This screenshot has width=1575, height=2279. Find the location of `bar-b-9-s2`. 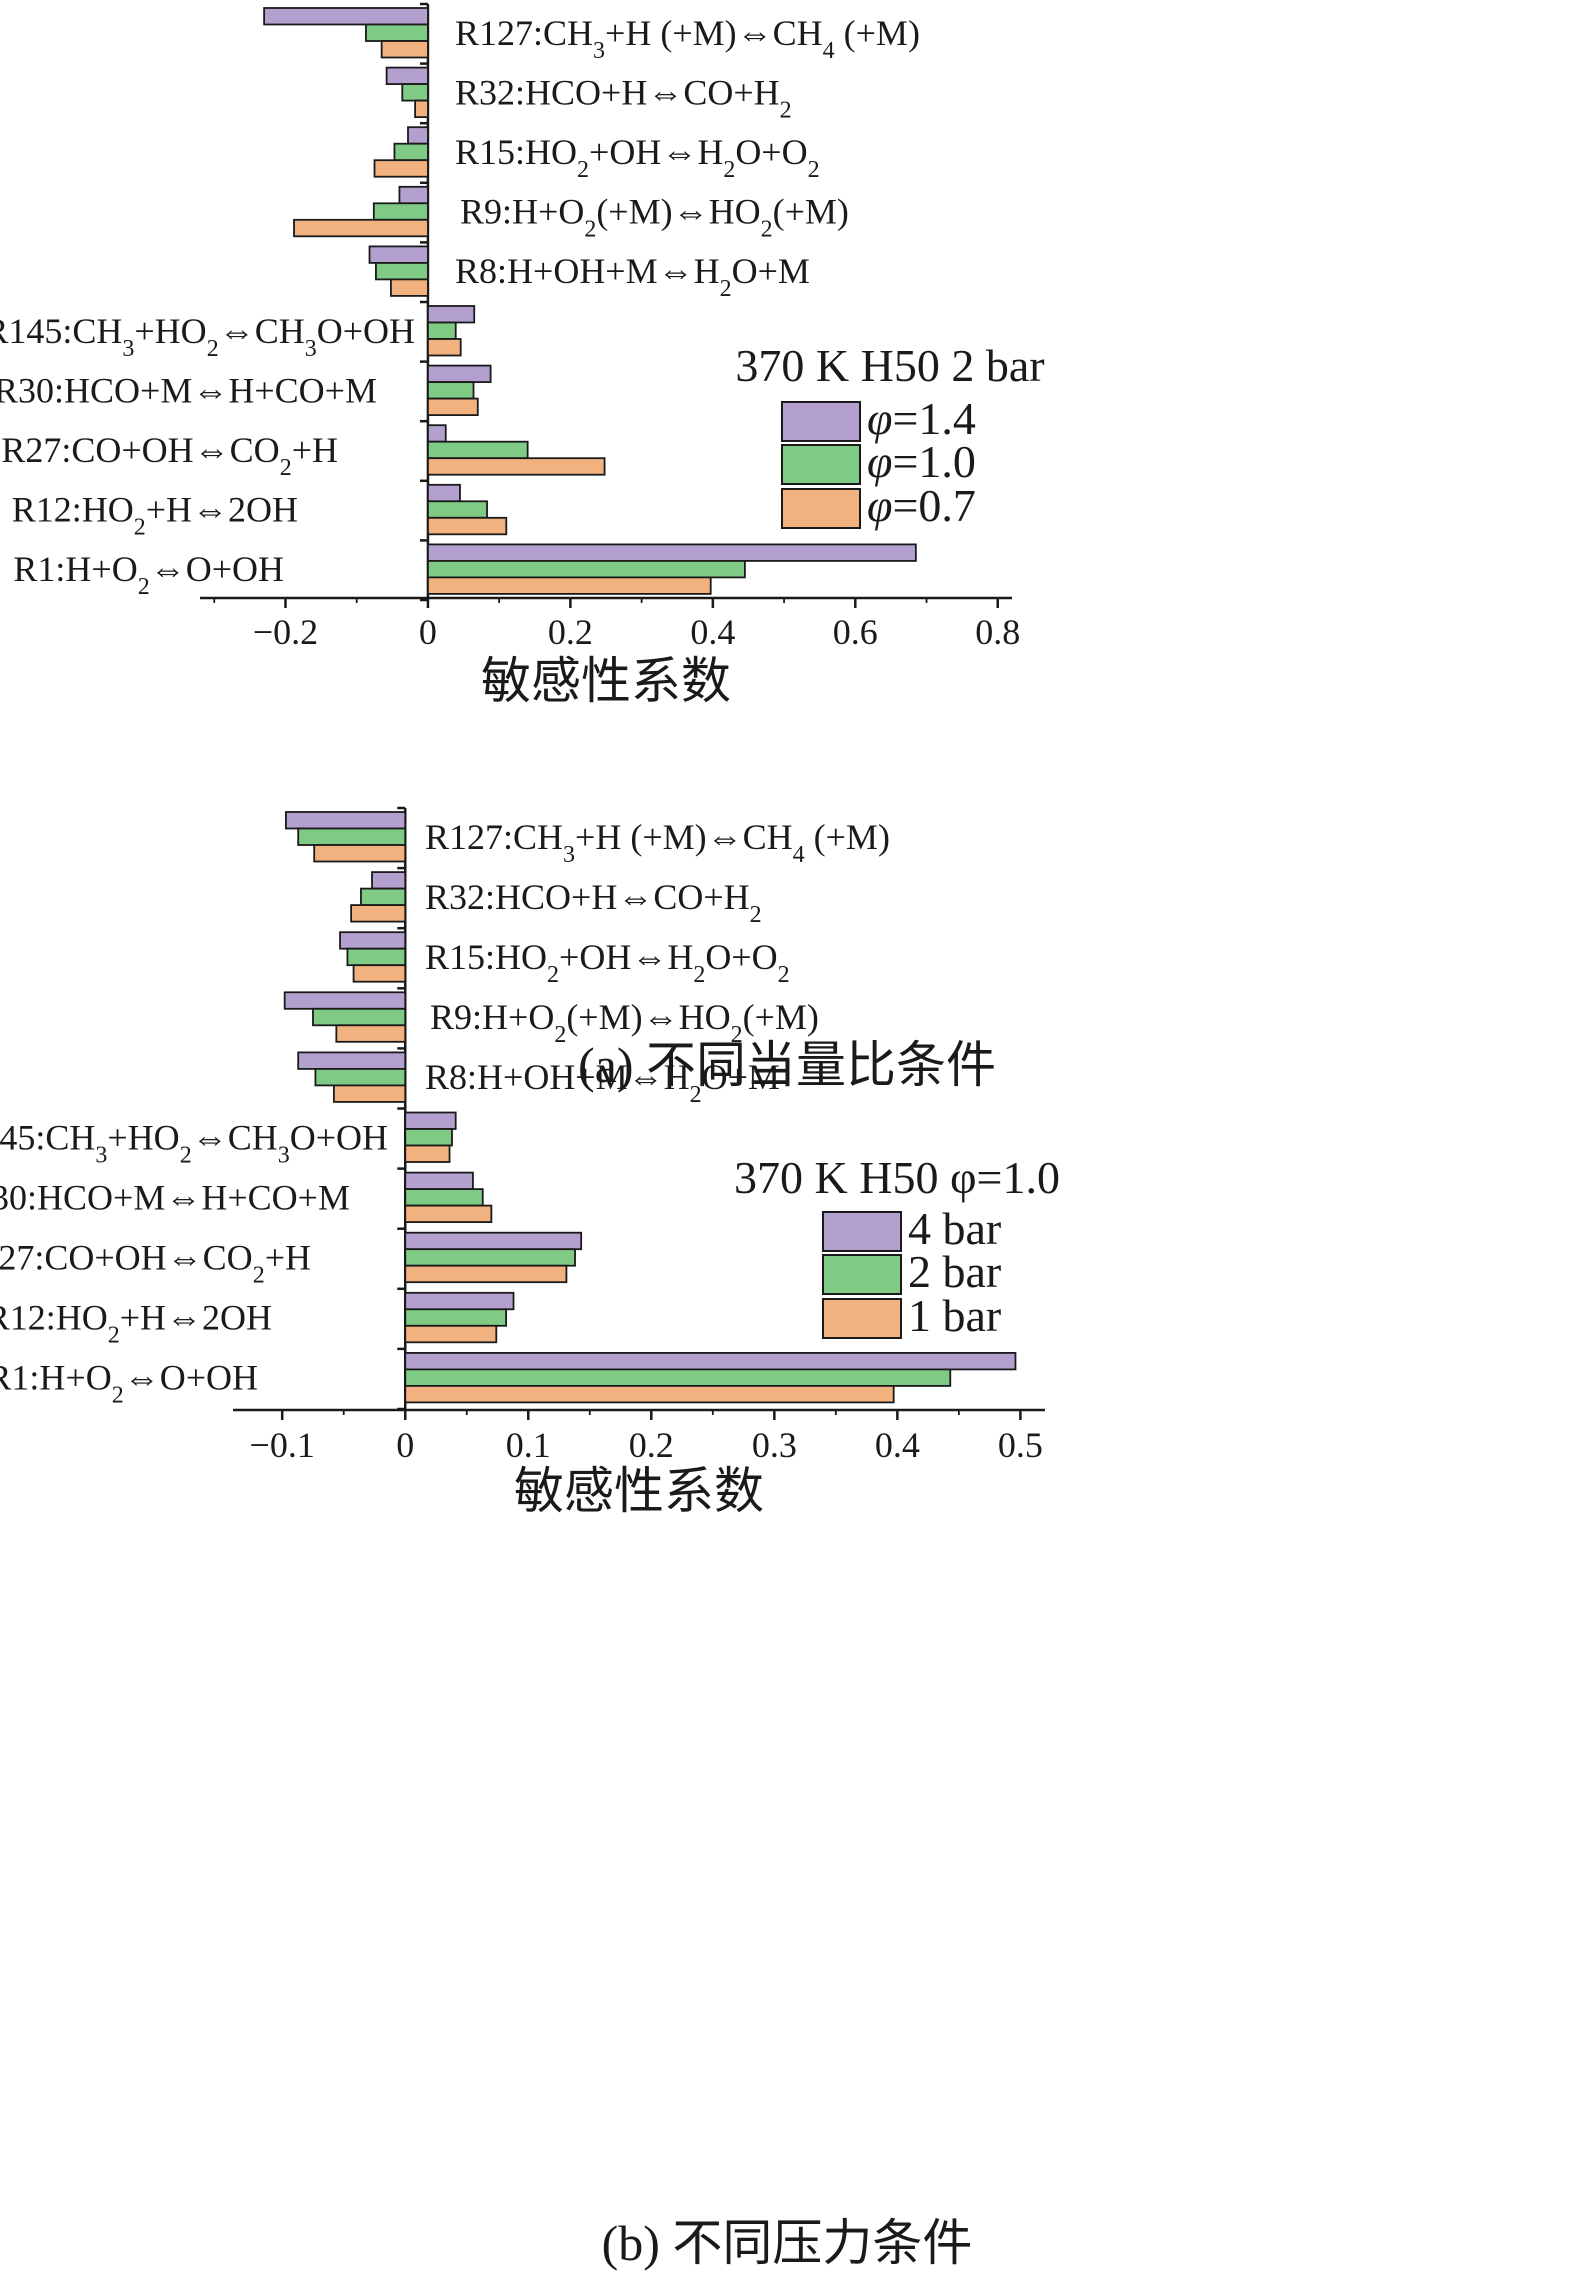

bar-b-9-s2 is located at coordinates (649, 1394).